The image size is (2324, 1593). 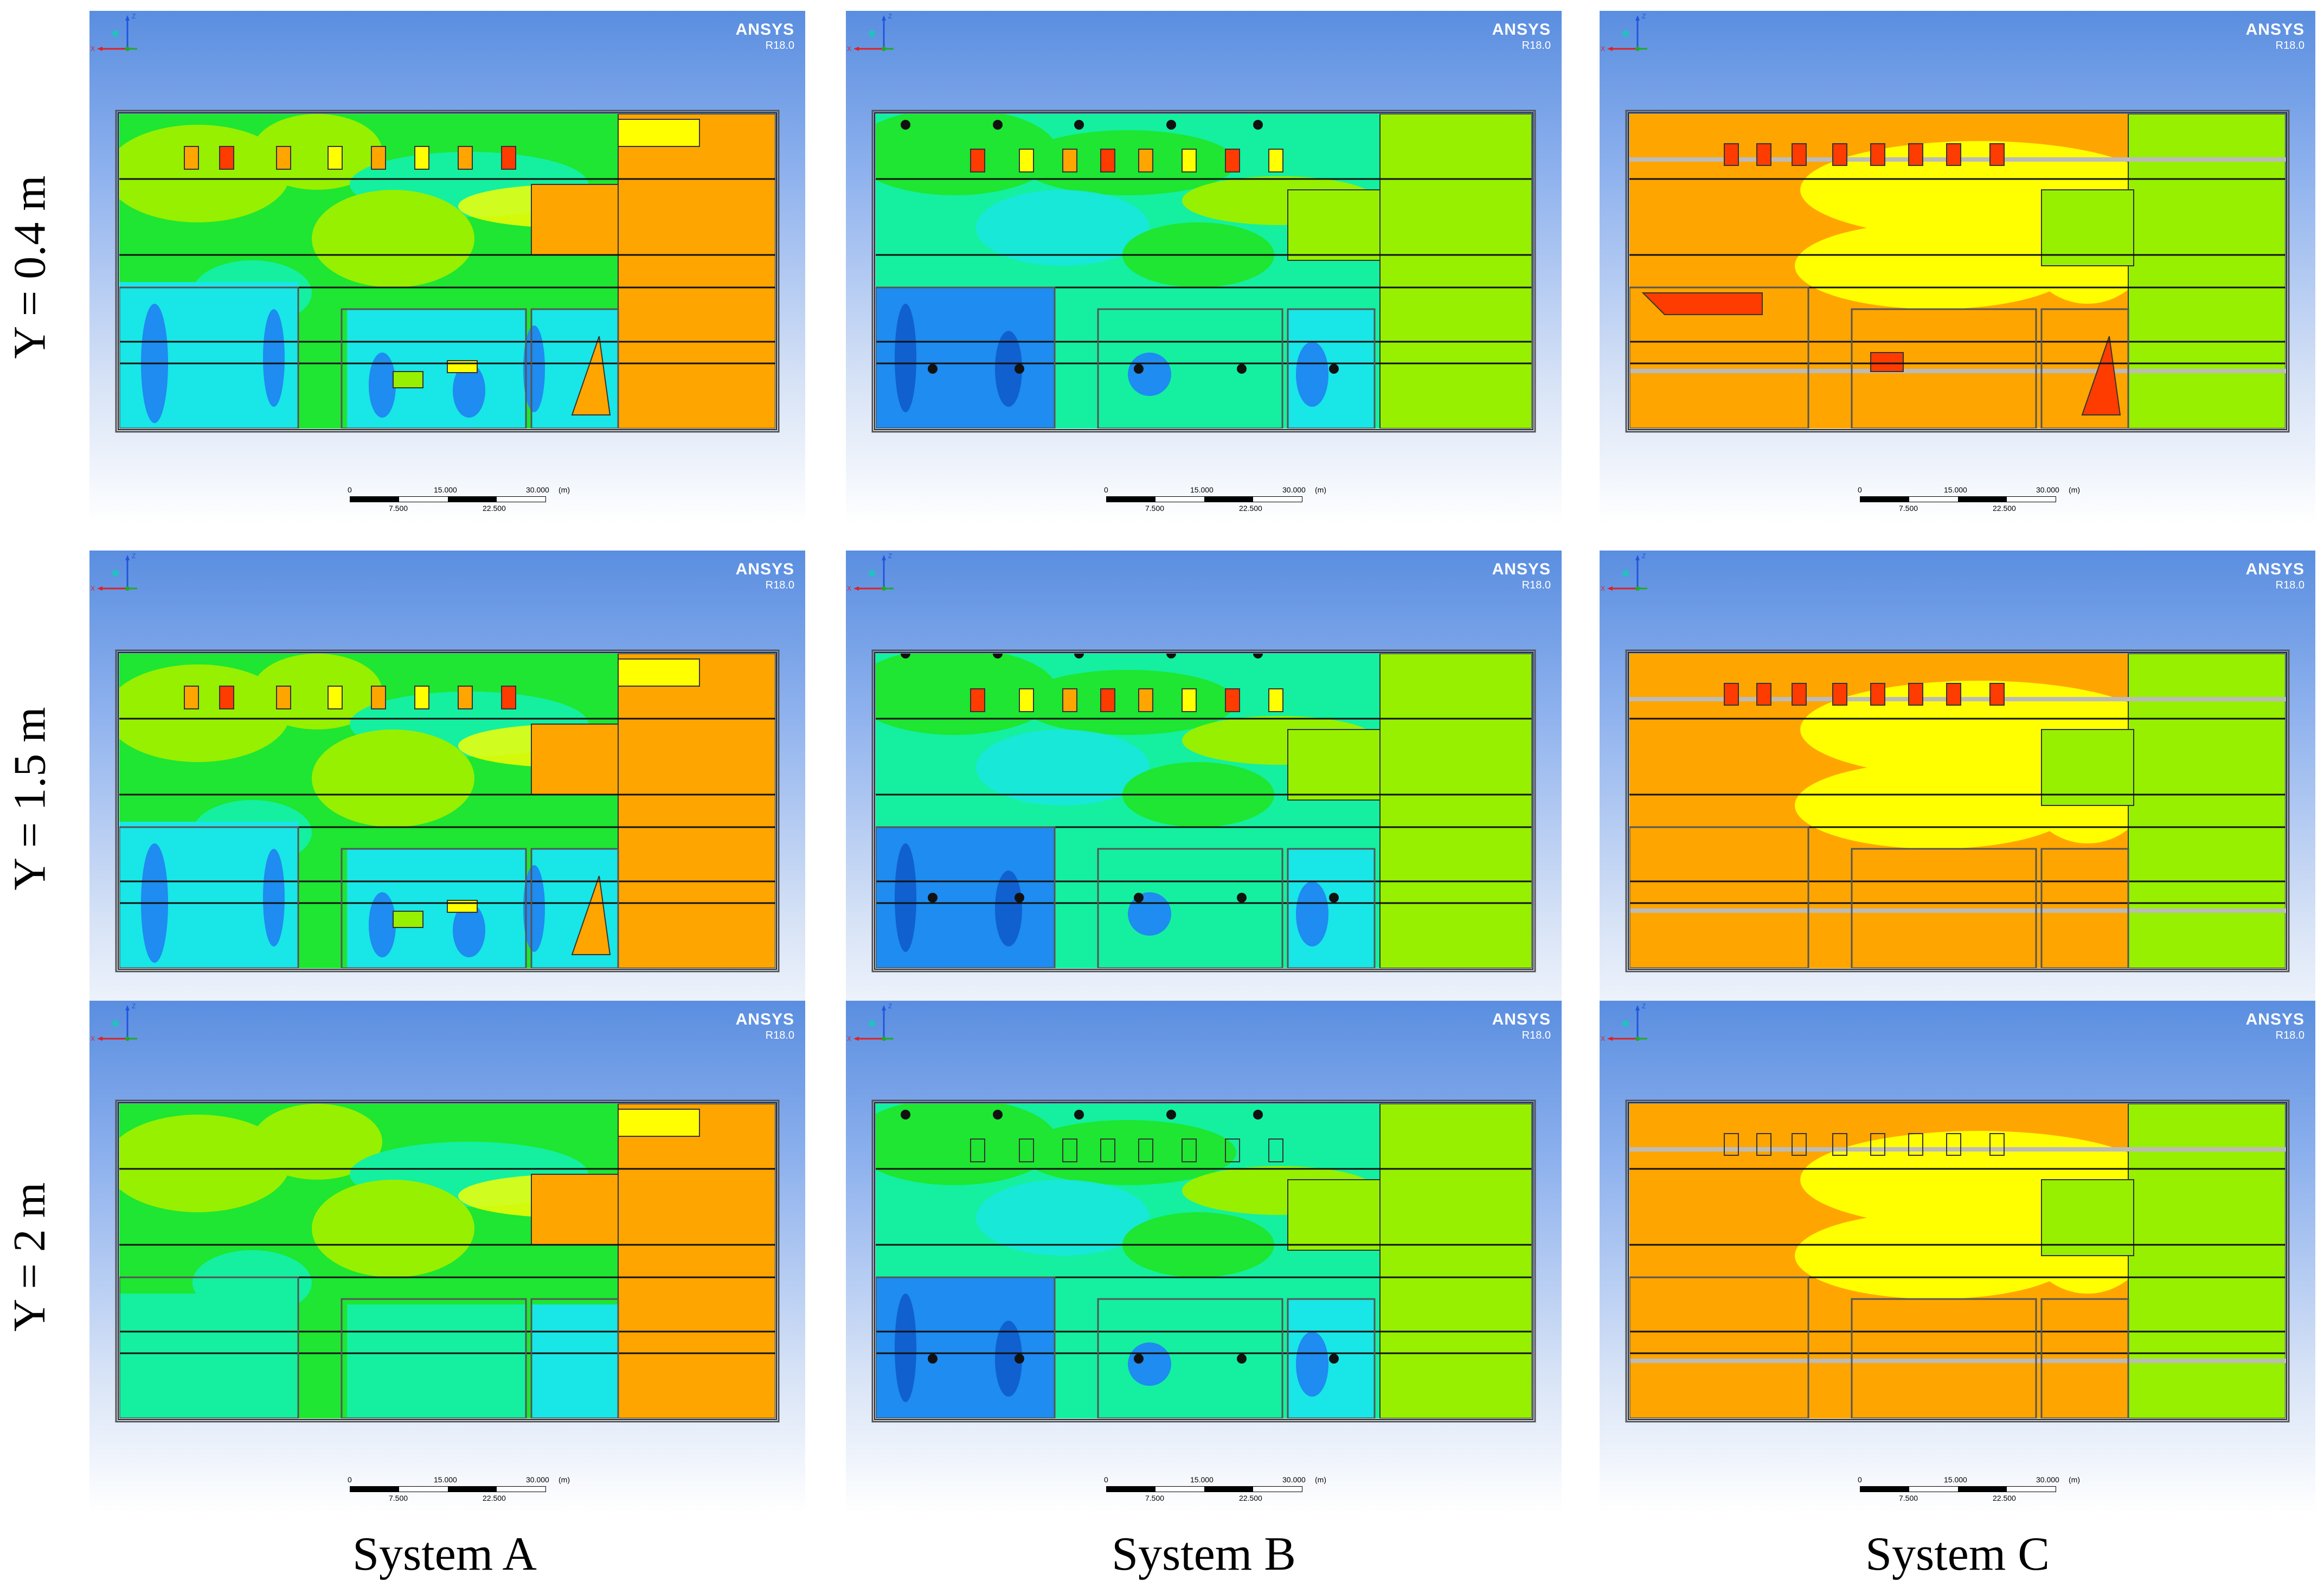 What do you see at coordinates (444, 1554) in the screenshot?
I see `column-label-system-a: System A` at bounding box center [444, 1554].